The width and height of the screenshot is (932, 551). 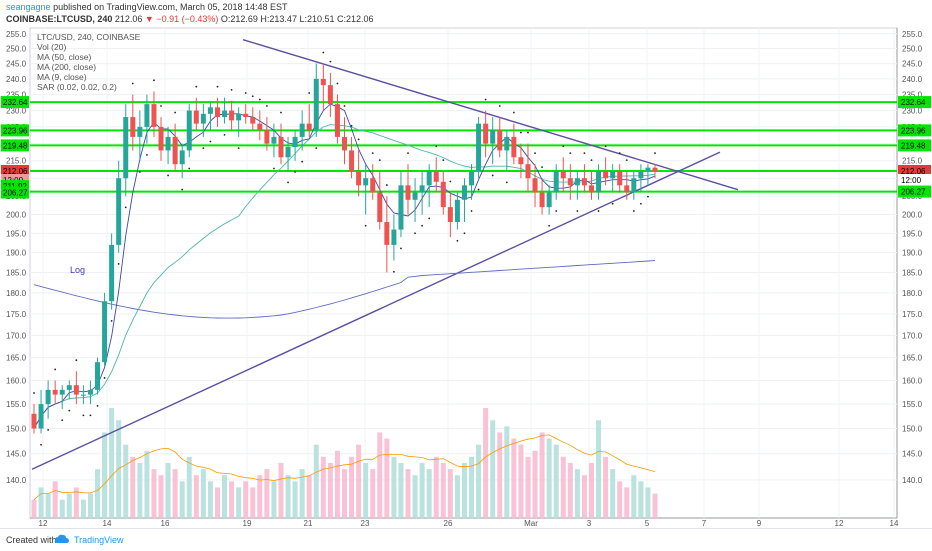 What do you see at coordinates (531, 523) in the screenshot?
I see `x-tick-label: Mar` at bounding box center [531, 523].